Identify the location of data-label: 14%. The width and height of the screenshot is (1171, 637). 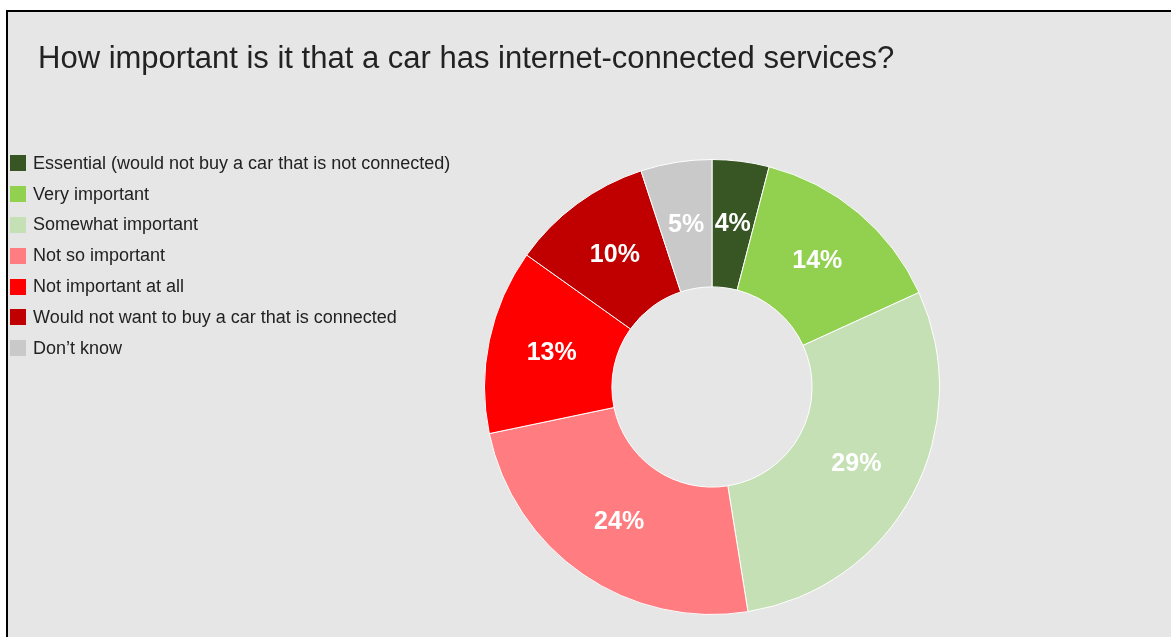
(817, 259).